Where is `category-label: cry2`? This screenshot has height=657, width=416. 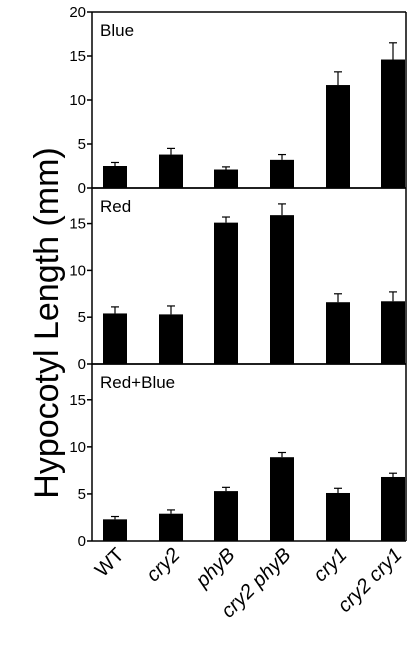
category-label: cry2 is located at coordinates (163, 565).